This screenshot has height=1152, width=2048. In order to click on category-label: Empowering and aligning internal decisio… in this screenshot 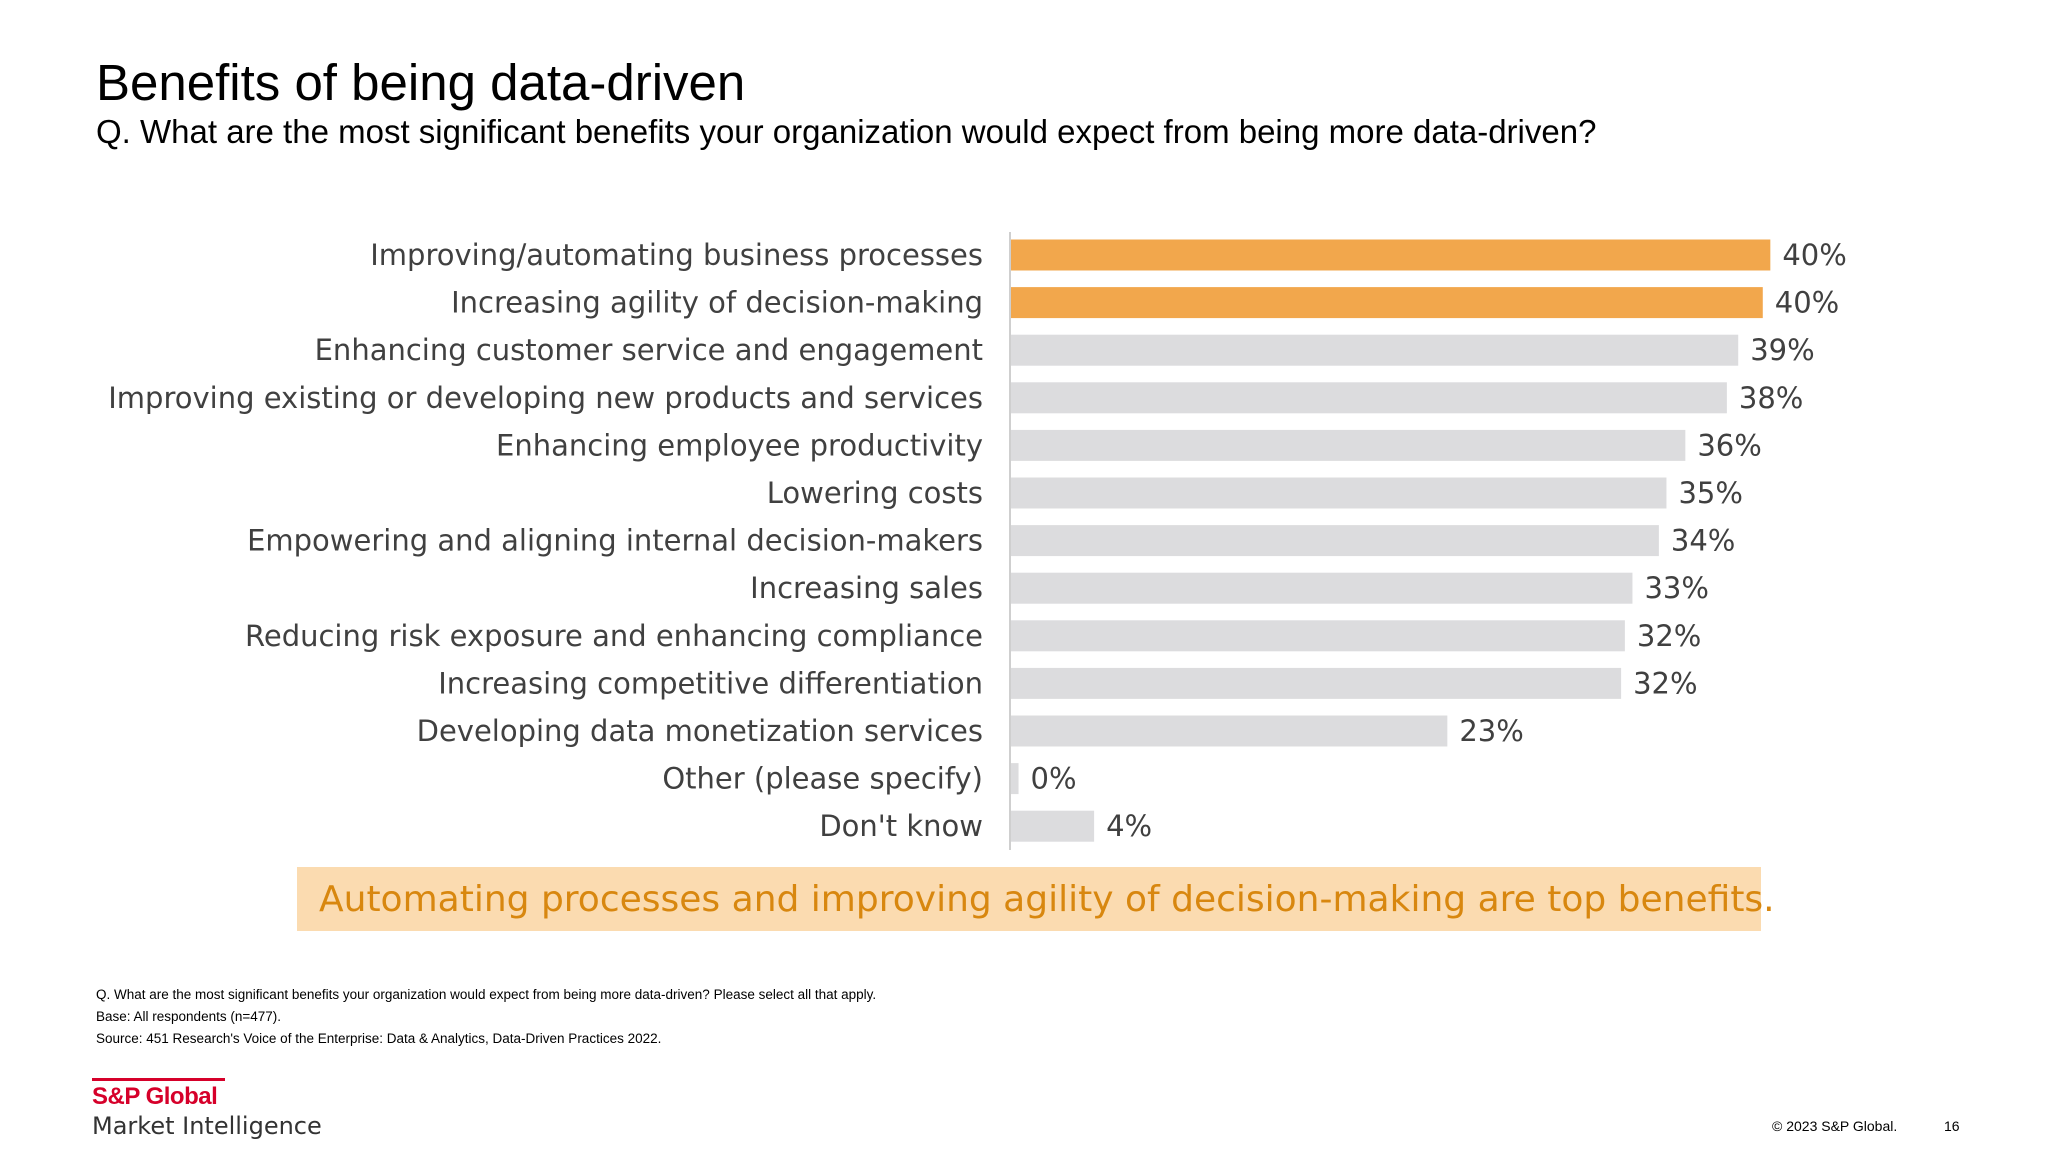, I will do `click(615, 541)`.